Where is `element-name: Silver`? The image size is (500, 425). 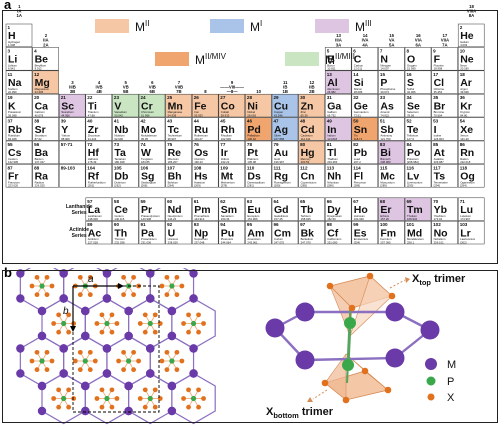
element-name: Silver is located at coordinates (277, 136).